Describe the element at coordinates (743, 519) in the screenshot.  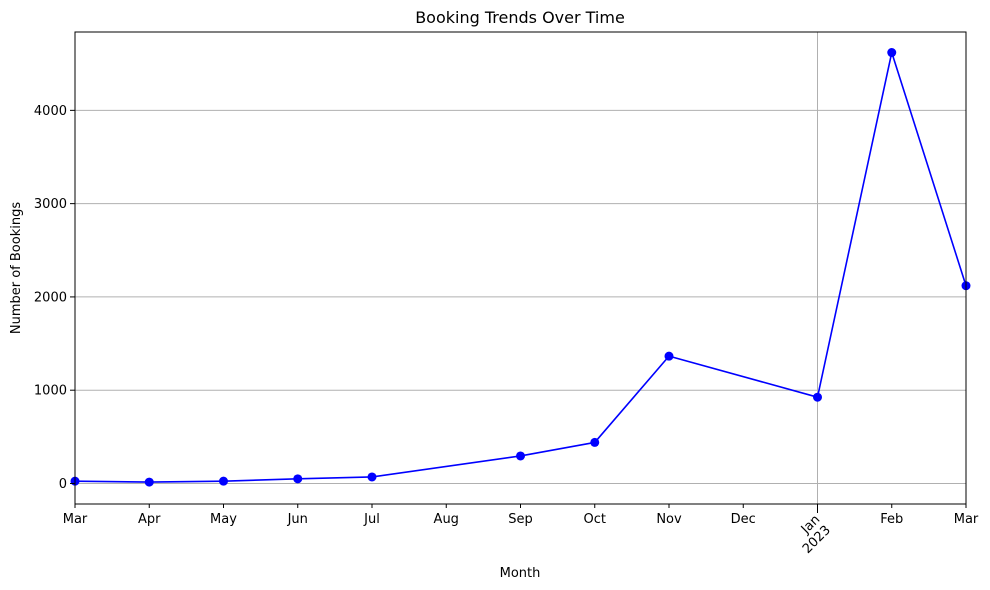
I see `x-tick-label: Dec` at that location.